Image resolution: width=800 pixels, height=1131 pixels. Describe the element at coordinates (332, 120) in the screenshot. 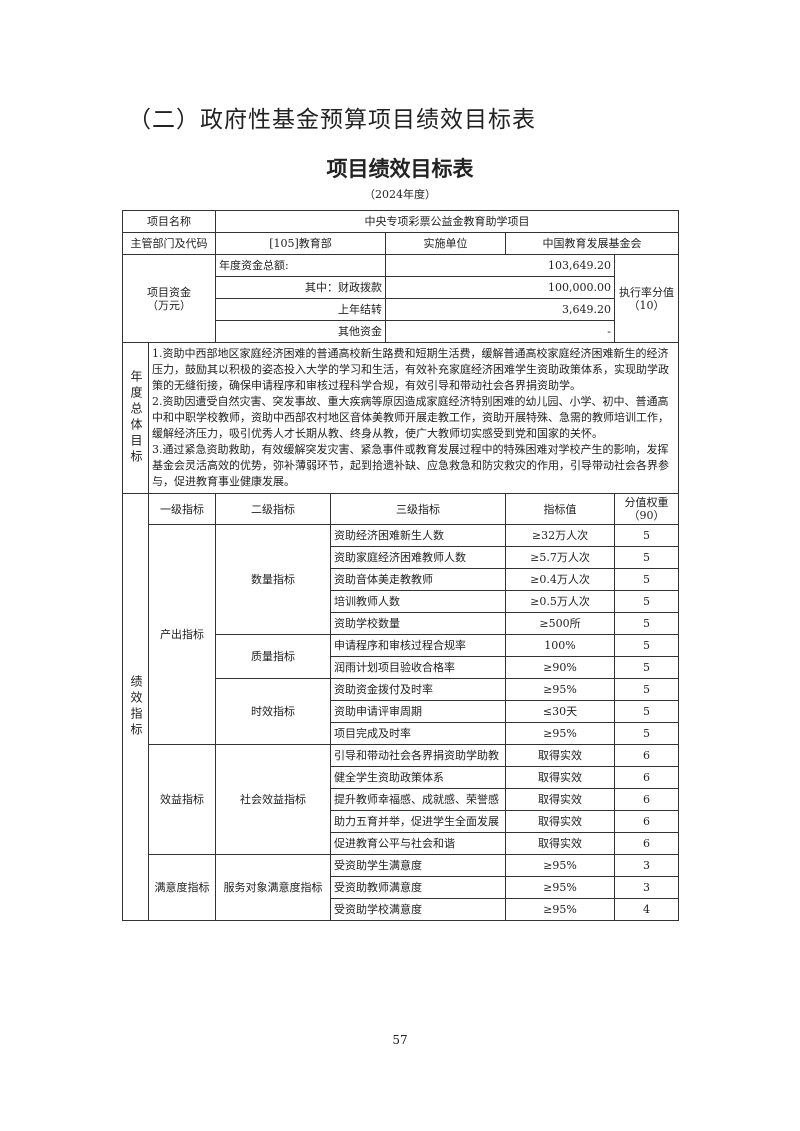

I see `section-title: （二）政府性基金预算项目绩效目标表` at that location.